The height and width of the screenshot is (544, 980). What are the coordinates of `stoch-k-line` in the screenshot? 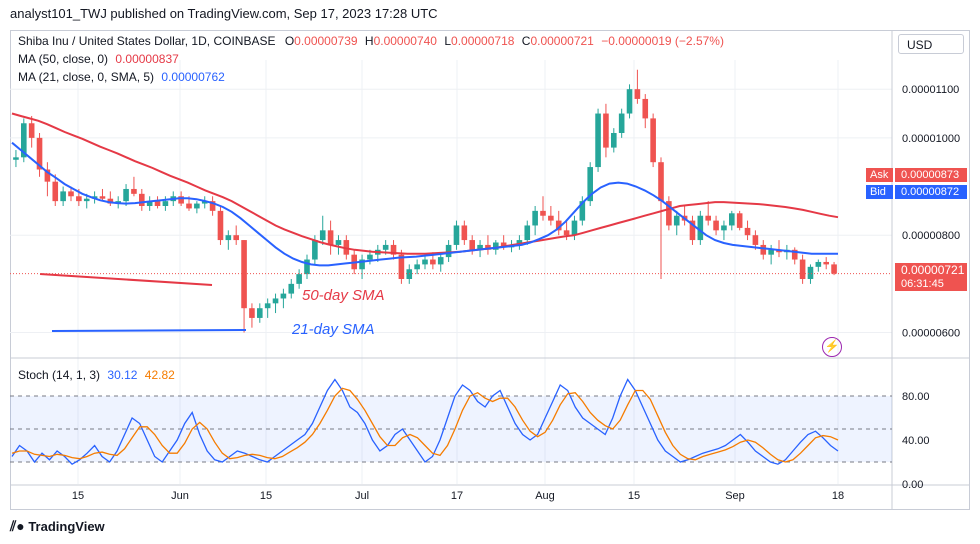 It's located at (425, 422).